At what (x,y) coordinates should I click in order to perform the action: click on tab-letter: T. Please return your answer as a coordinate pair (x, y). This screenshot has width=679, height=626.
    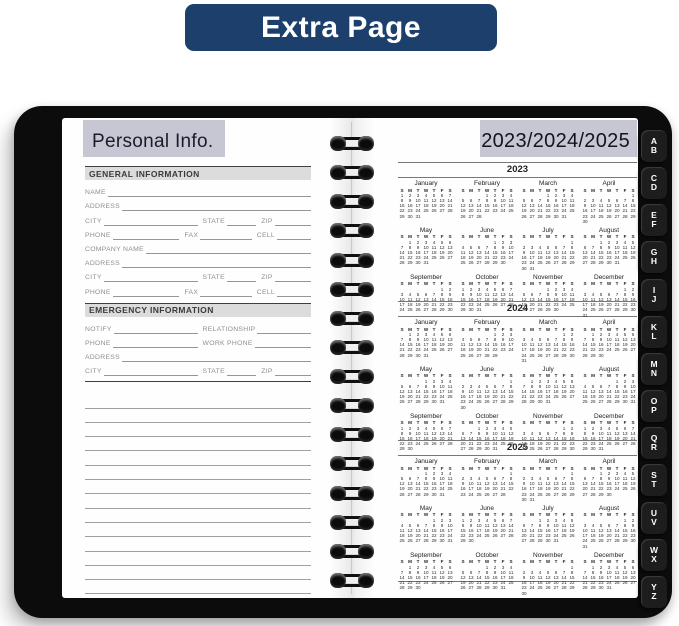
    Looking at the image, I should click on (654, 484).